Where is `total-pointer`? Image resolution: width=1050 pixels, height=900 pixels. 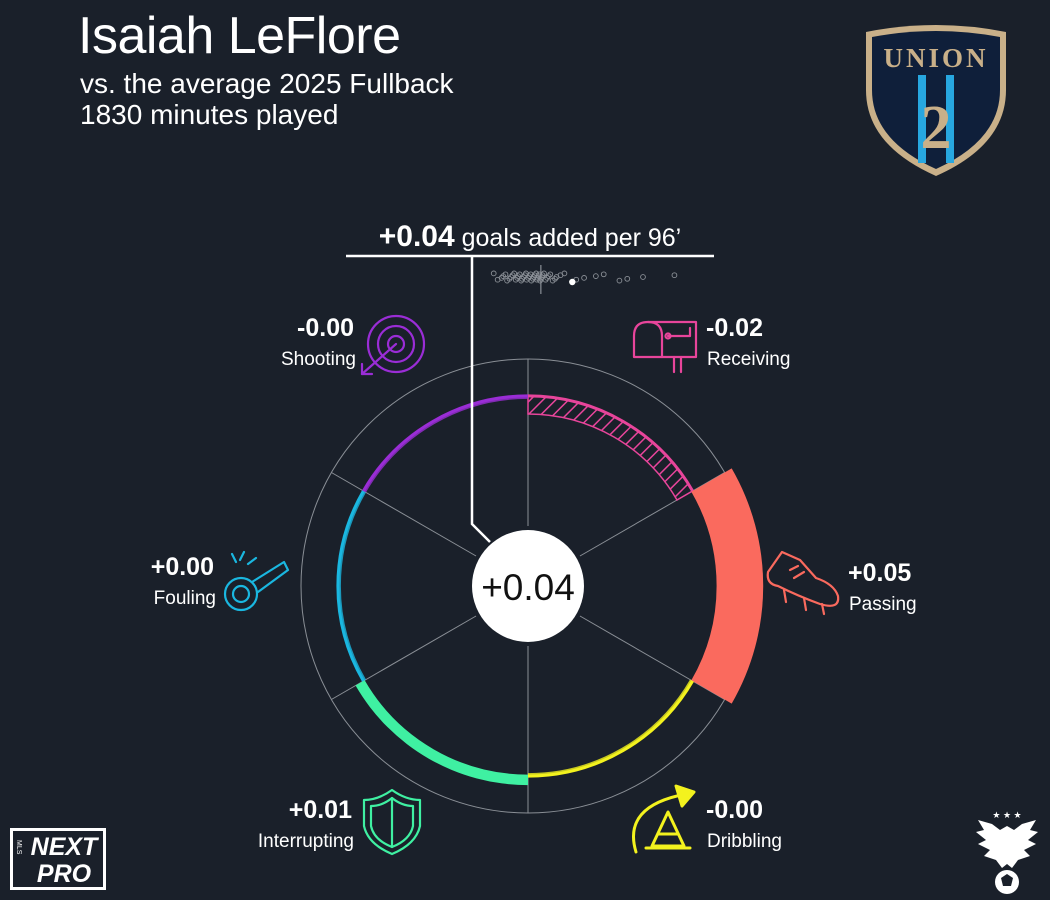
total-pointer is located at coordinates (480, 399).